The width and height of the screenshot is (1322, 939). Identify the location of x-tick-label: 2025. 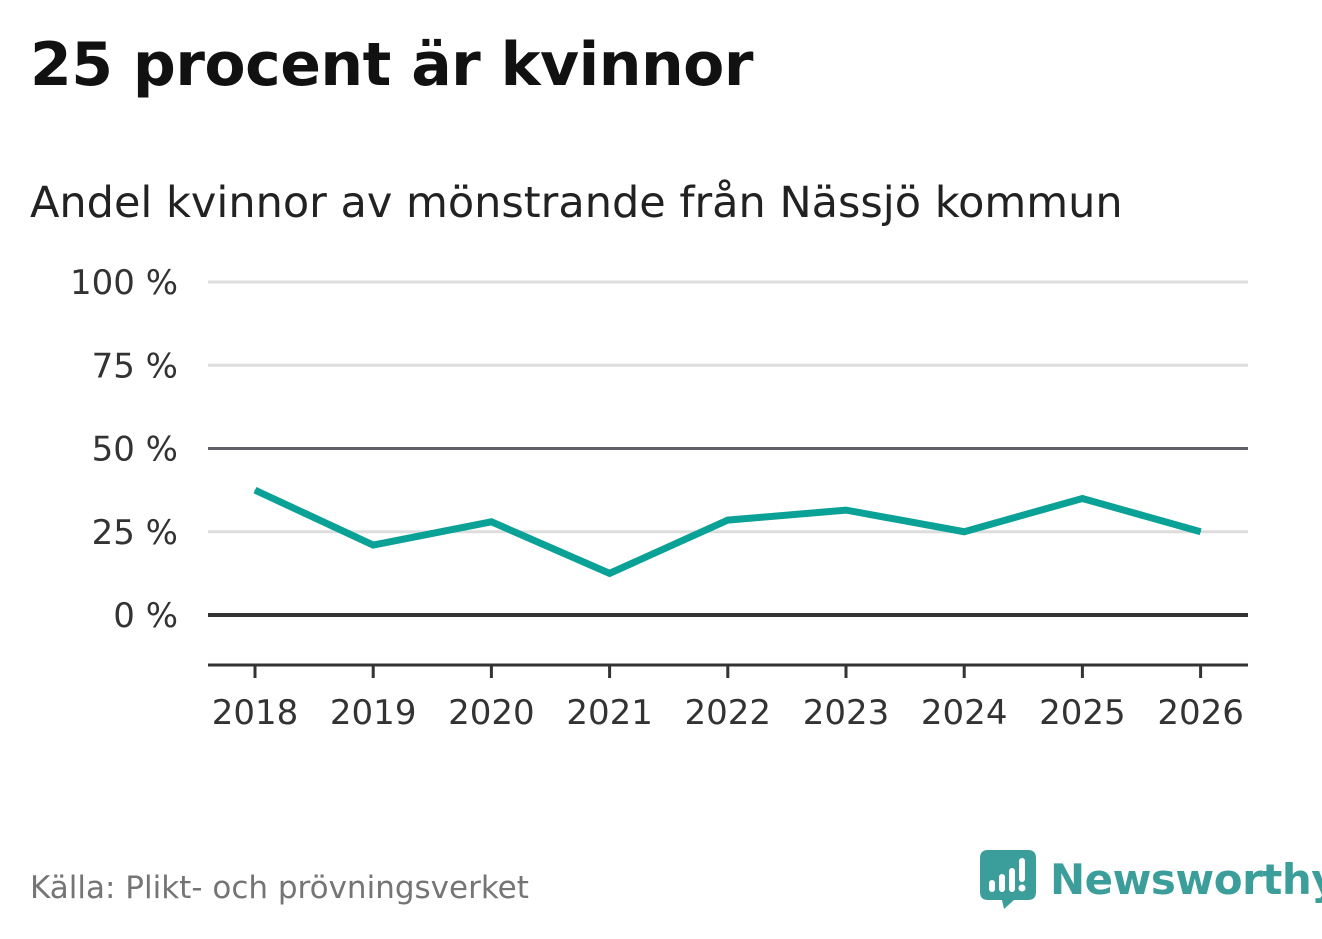
(1082, 713).